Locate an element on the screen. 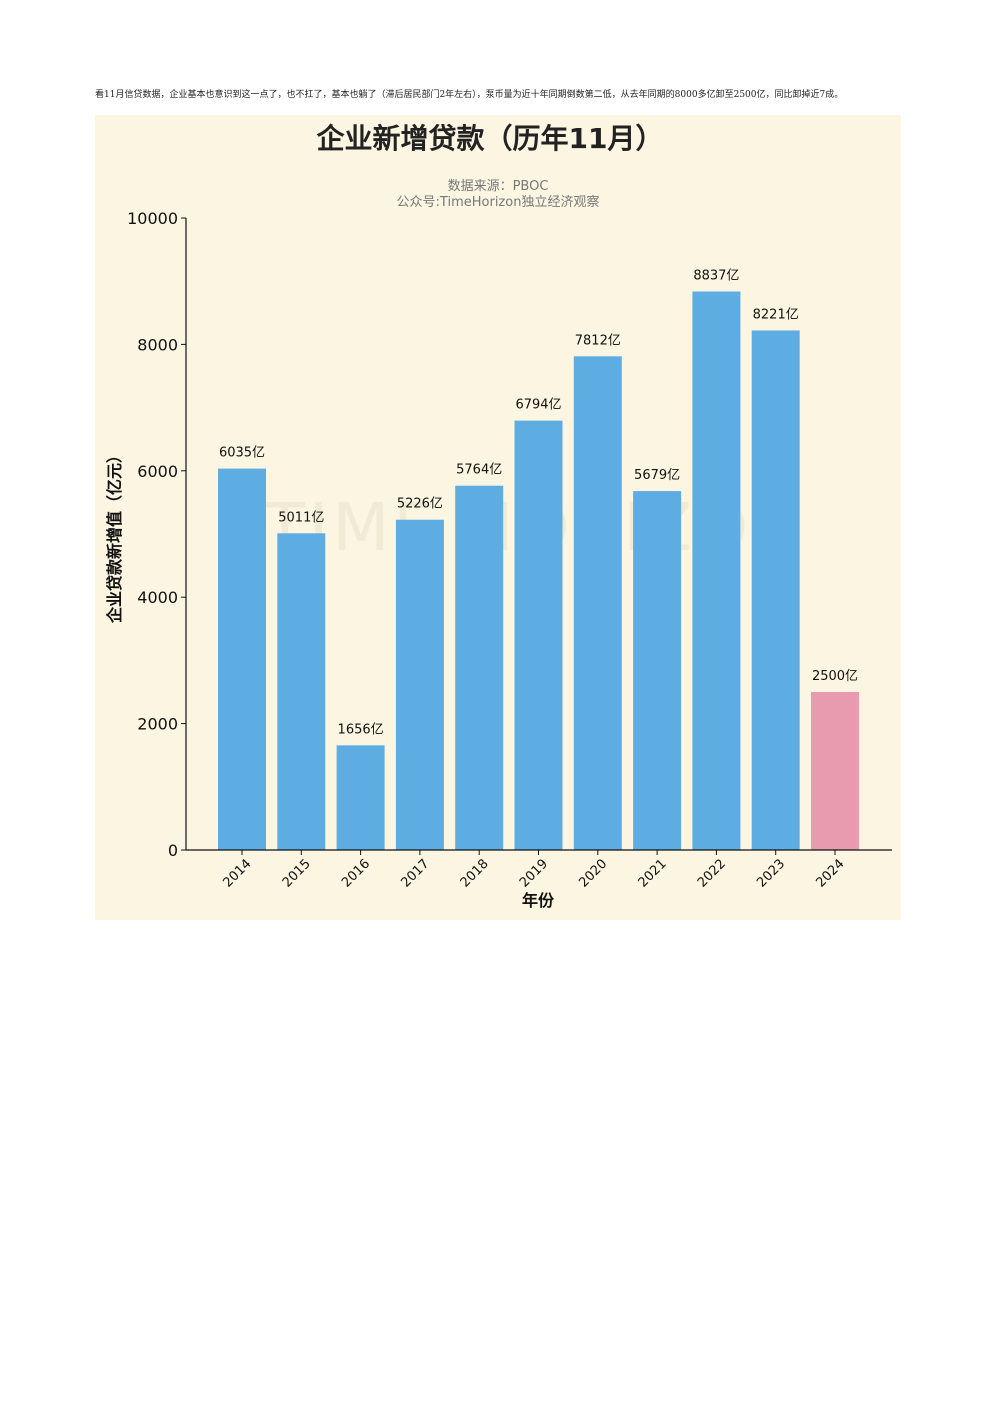 The image size is (992, 1403). y-axis-label: 企业贷款新增值（亿元） is located at coordinates (114, 535).